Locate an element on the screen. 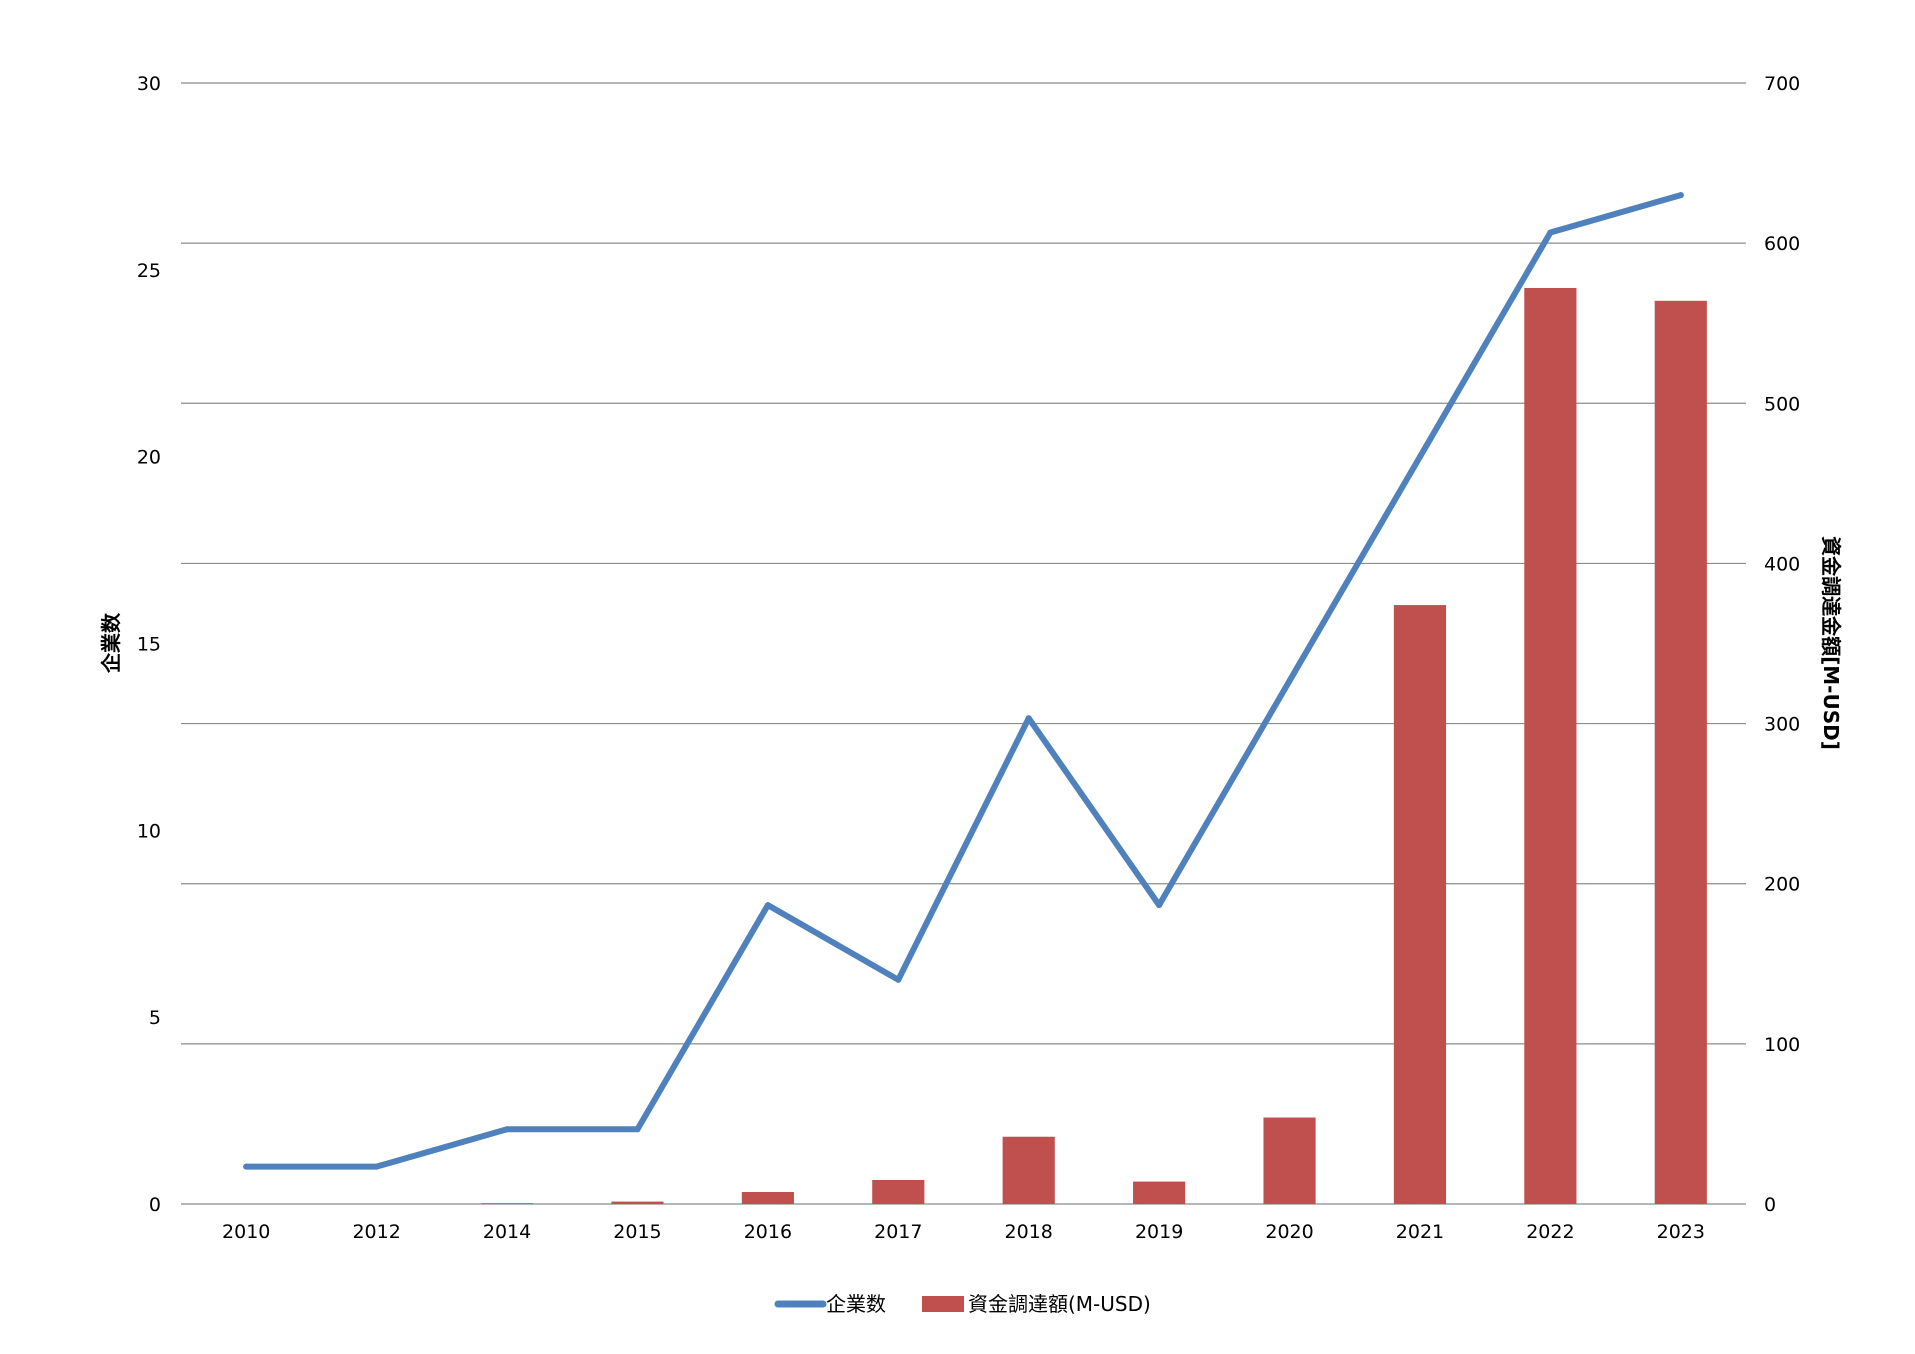 Image resolution: width=1915 pixels, height=1354 pixels. right-tick-label: 0 is located at coordinates (1770, 1205).